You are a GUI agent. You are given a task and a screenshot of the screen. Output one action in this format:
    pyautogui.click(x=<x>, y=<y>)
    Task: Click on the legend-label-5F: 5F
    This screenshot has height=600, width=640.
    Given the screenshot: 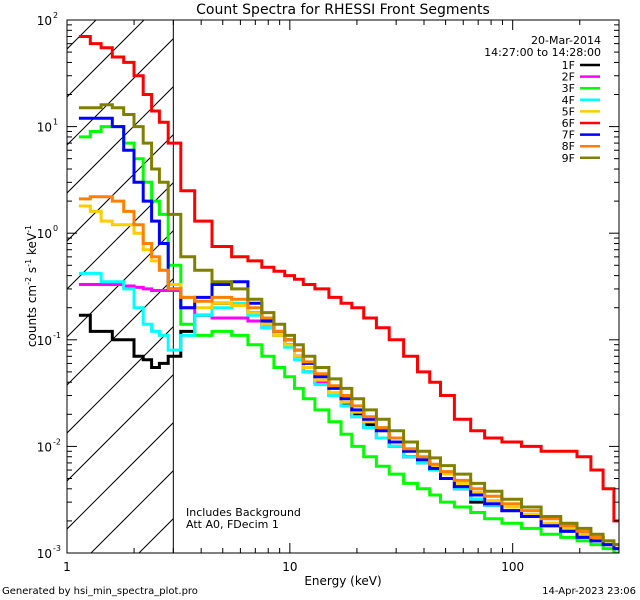 What is the action you would take?
    pyautogui.click(x=568, y=111)
    